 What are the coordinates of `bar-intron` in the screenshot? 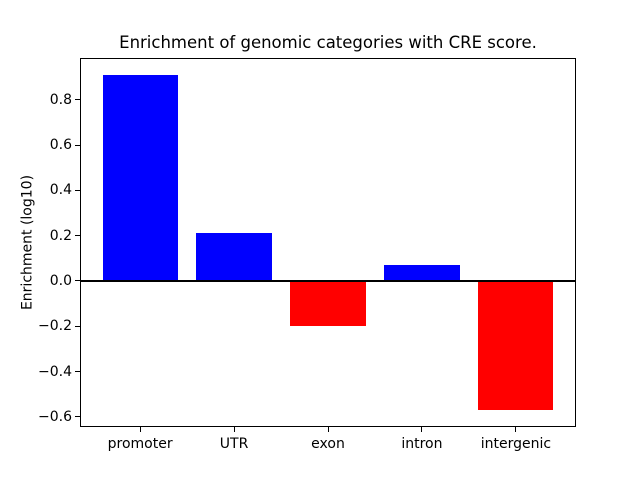 It's located at (422, 273).